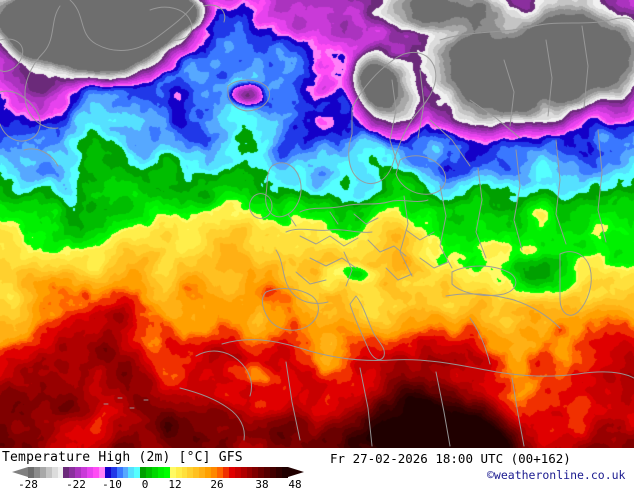  I want to click on legend-title: Temperature High (2m) [°C] GFS, so click(122, 457).